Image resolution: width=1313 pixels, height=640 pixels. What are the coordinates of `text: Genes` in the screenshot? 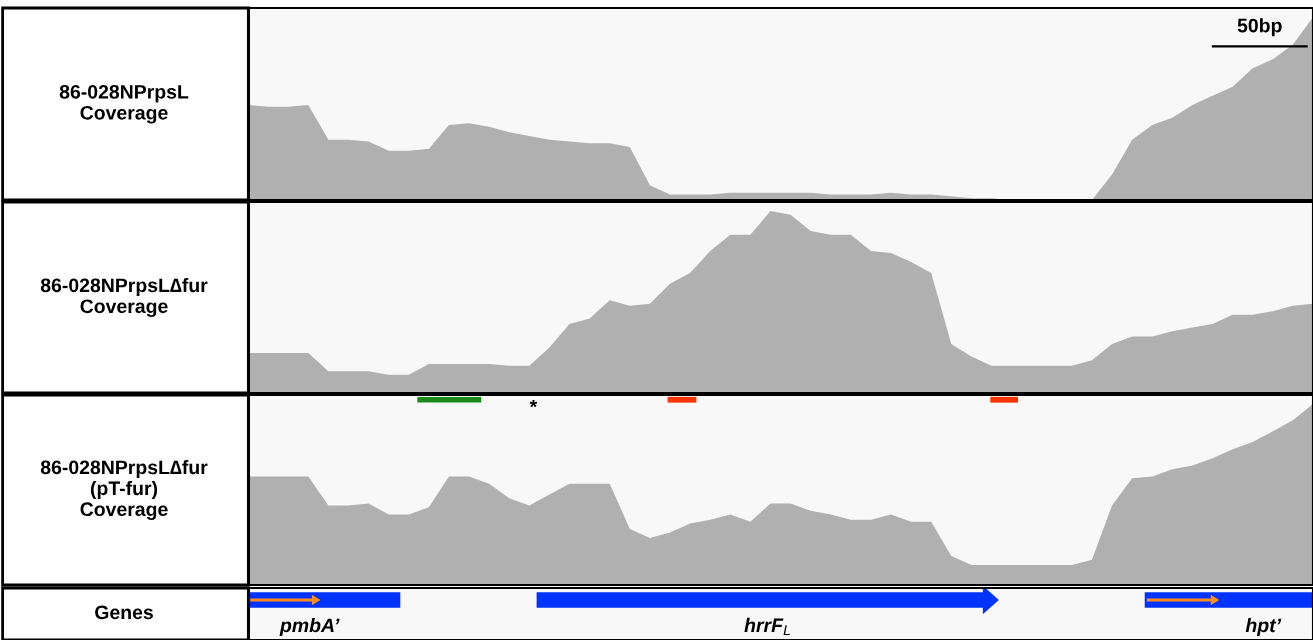 It's located at (124, 612).